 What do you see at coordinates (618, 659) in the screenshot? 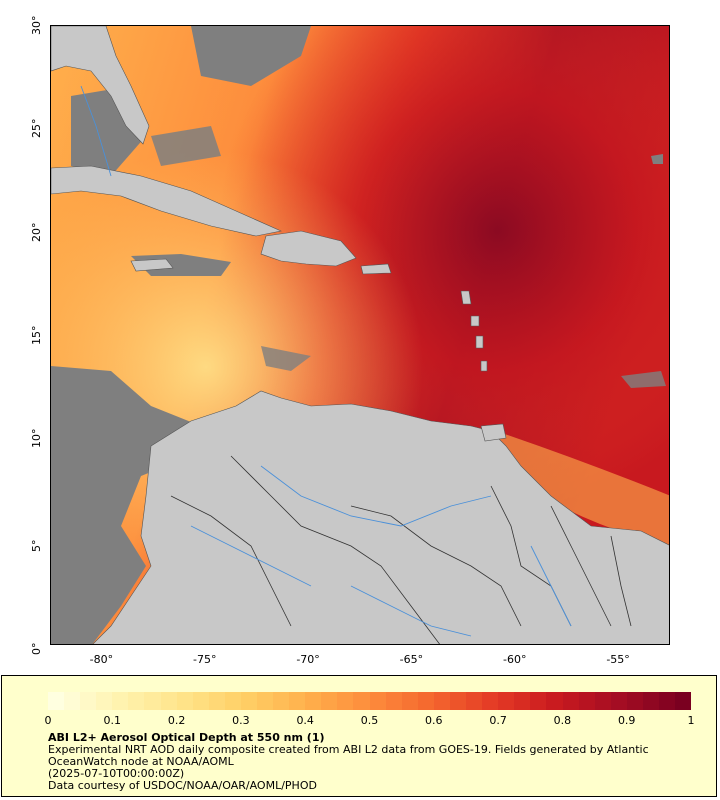
I see `lon-tick-label: -55°` at bounding box center [618, 659].